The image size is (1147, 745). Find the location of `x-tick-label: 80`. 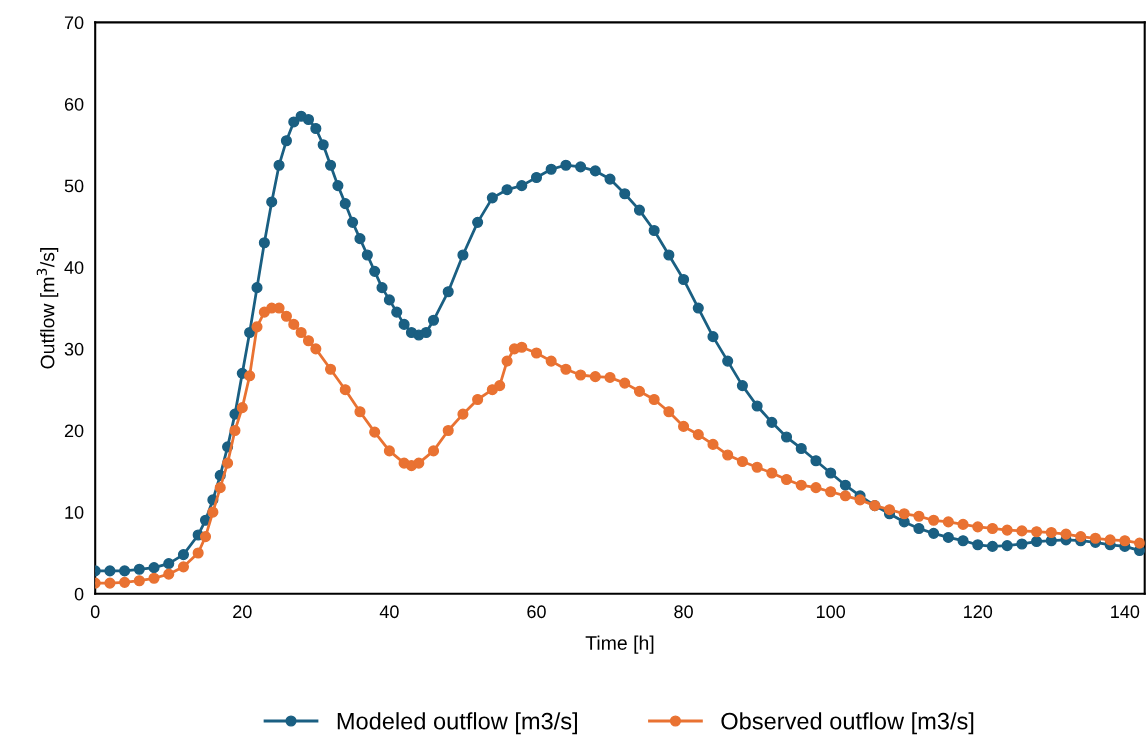

x-tick-label: 80 is located at coordinates (683, 612).